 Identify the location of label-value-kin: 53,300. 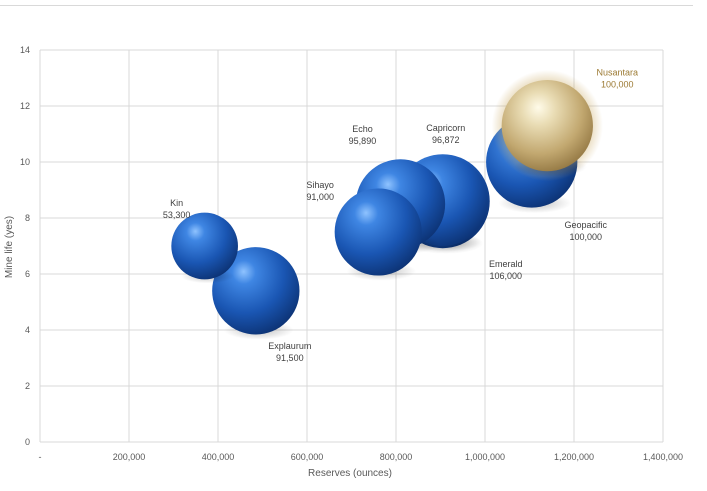
(177, 215).